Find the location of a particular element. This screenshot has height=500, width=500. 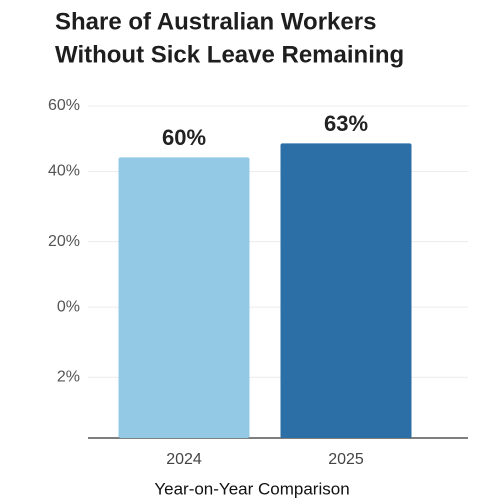

bar is located at coordinates (184, 297).